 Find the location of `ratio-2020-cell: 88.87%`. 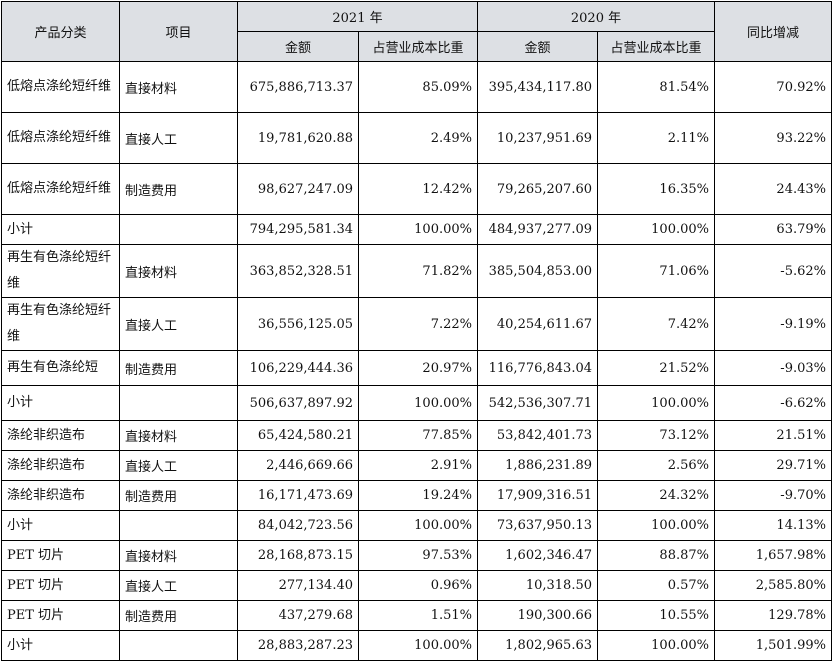

ratio-2020-cell: 88.87% is located at coordinates (656, 555).